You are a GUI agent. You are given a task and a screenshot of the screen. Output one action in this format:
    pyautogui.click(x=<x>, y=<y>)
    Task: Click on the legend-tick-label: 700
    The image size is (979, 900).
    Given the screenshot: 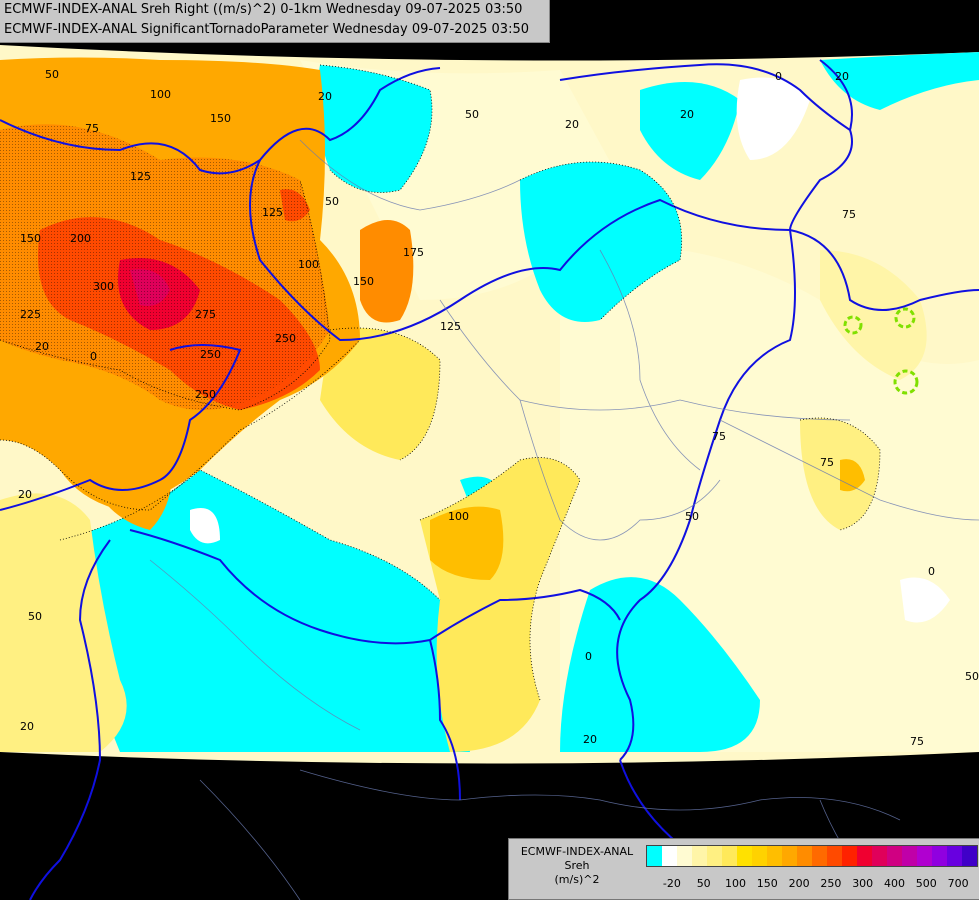 What is the action you would take?
    pyautogui.click(x=958, y=883)
    